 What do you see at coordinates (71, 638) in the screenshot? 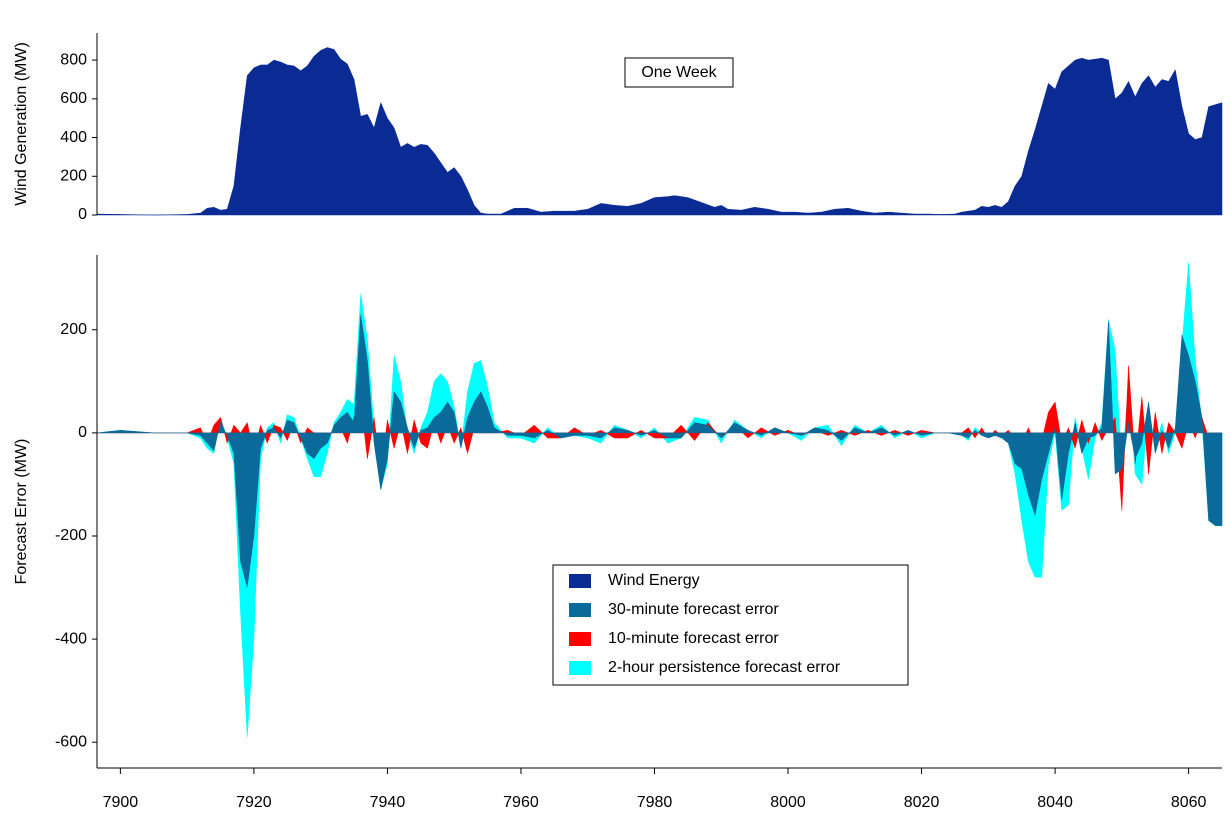
I see `y-tick-label: -400` at bounding box center [71, 638].